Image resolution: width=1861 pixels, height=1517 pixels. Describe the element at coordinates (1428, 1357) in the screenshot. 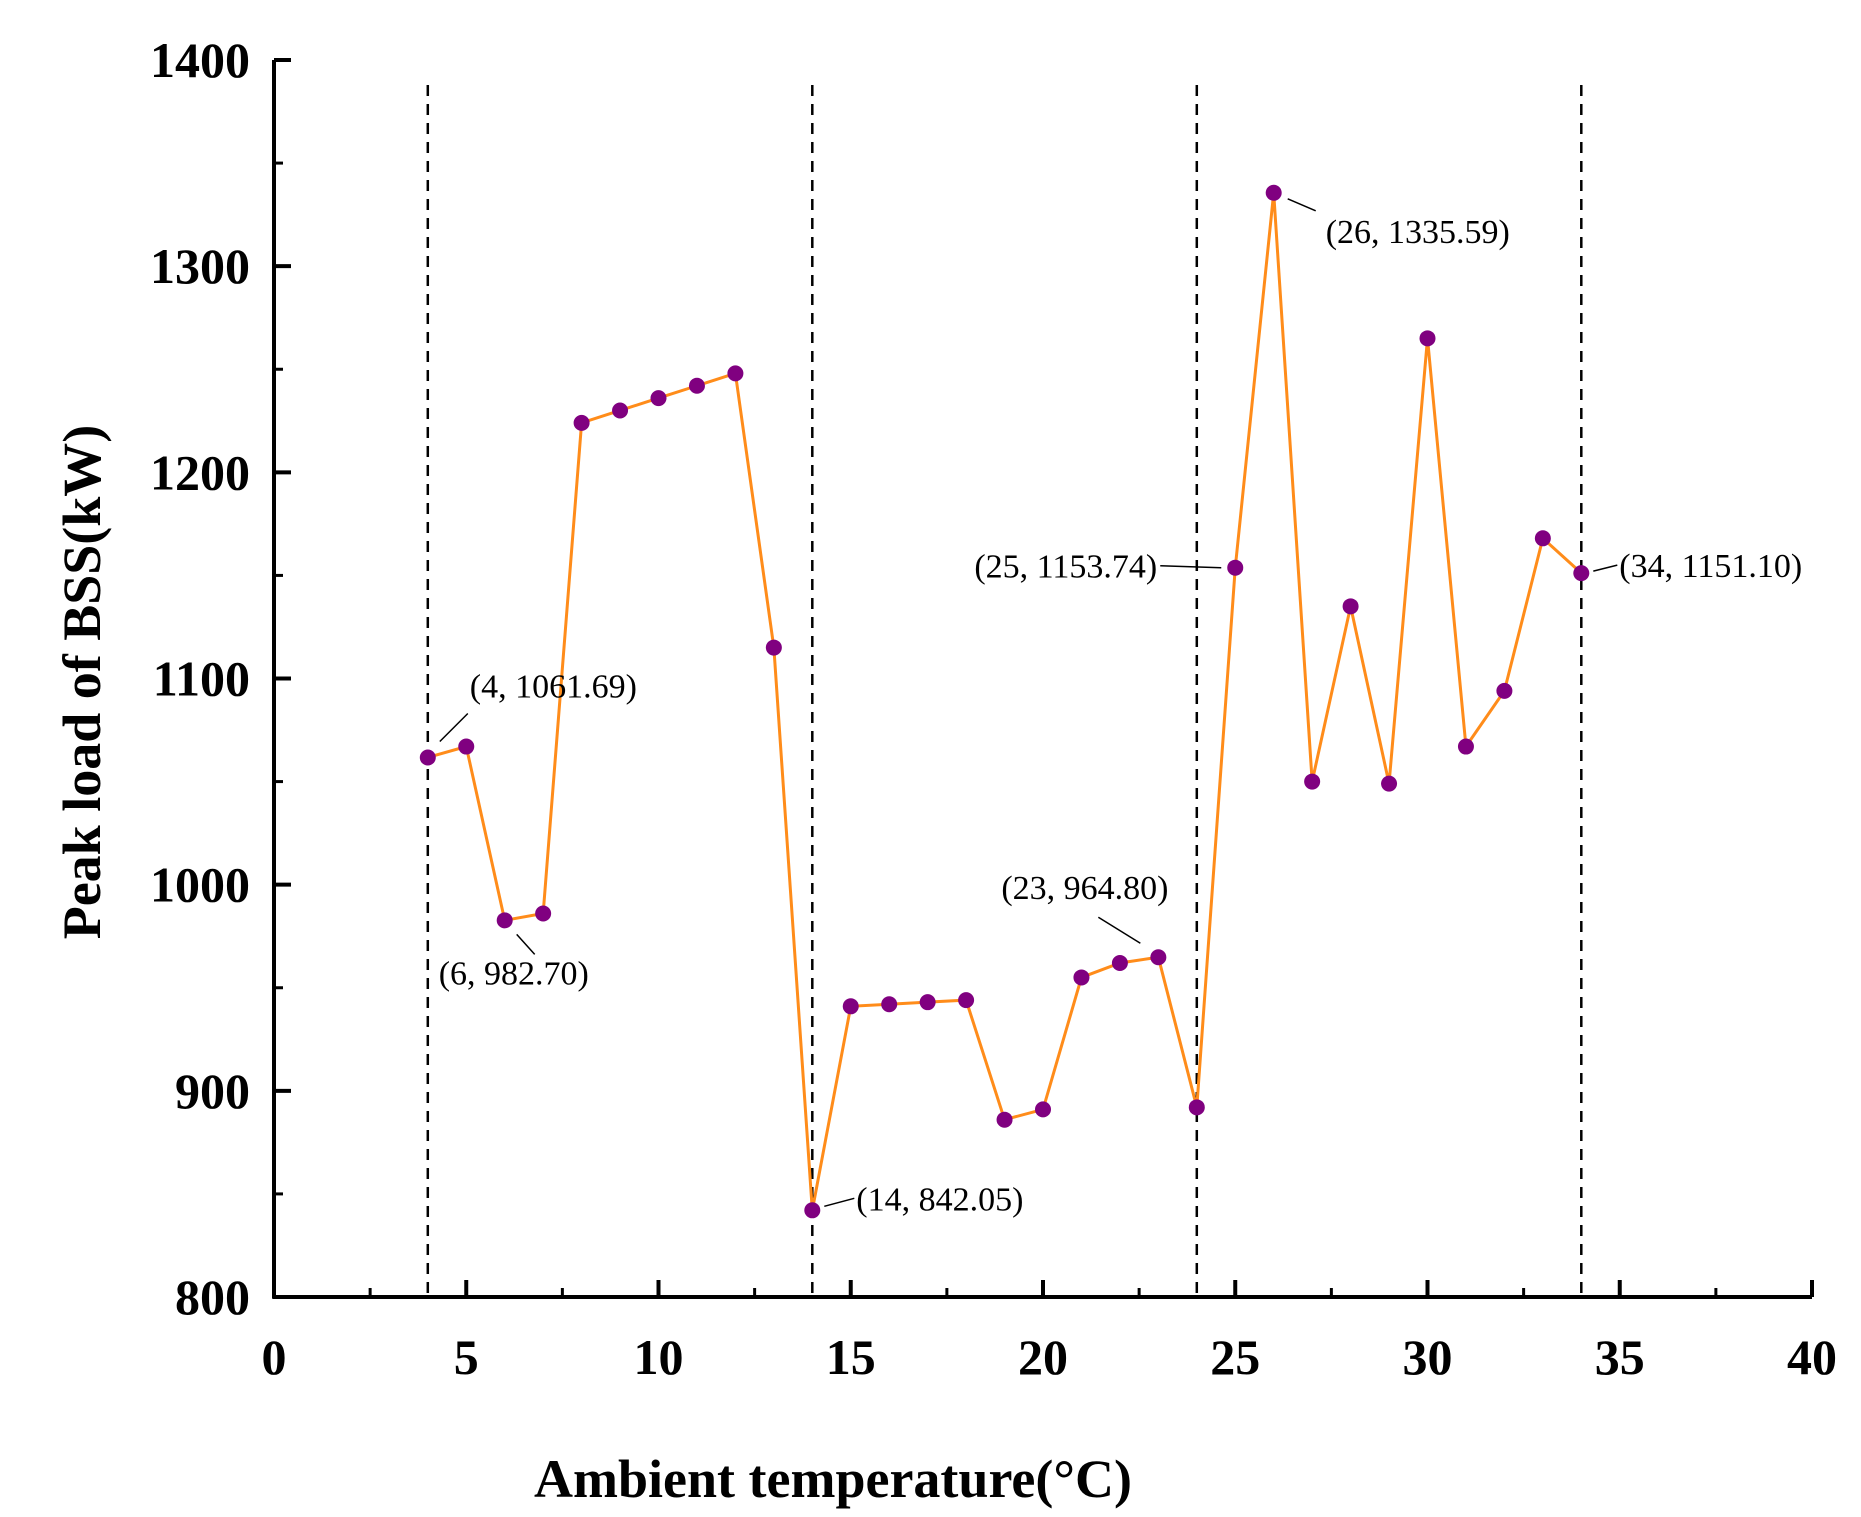

I see `x-tick-label: 30` at that location.